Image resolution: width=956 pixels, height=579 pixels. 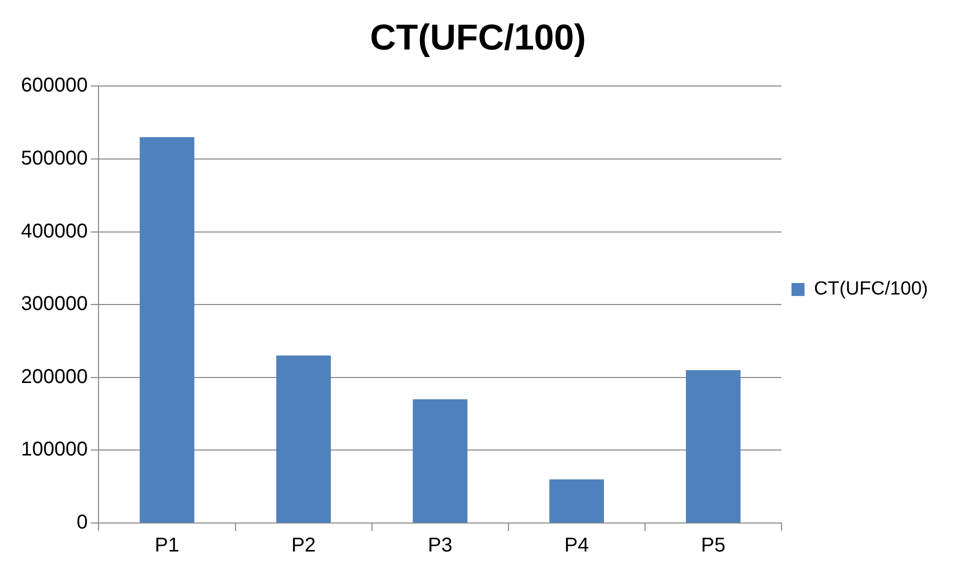 I want to click on x-tick-label: P1, so click(x=167, y=545).